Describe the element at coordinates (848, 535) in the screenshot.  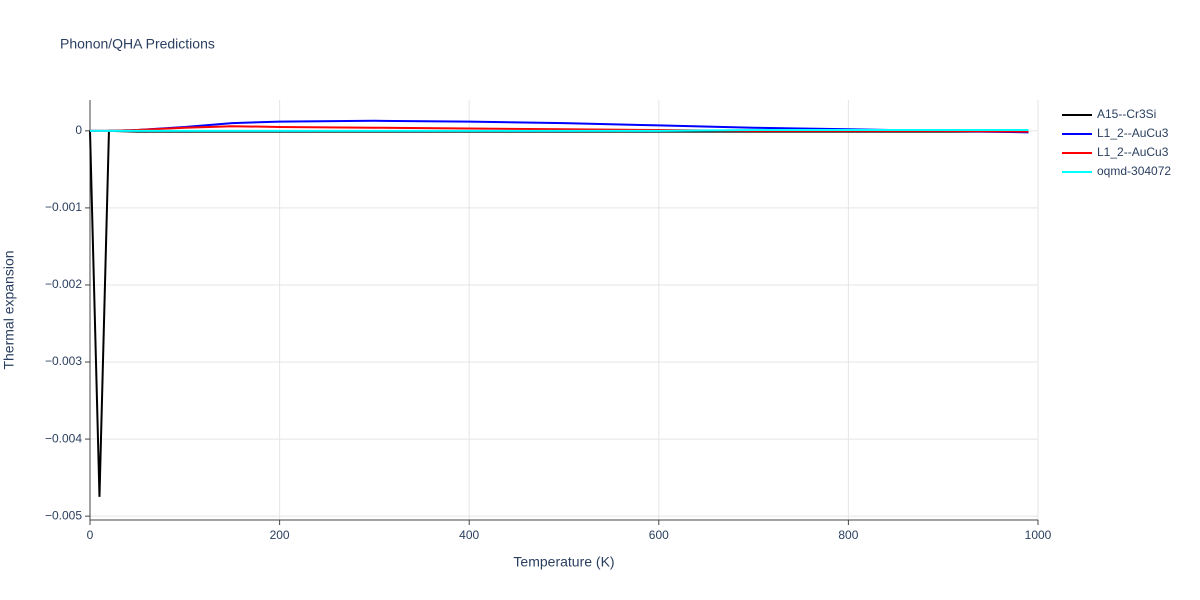
I see `x-tick-label: 800` at that location.